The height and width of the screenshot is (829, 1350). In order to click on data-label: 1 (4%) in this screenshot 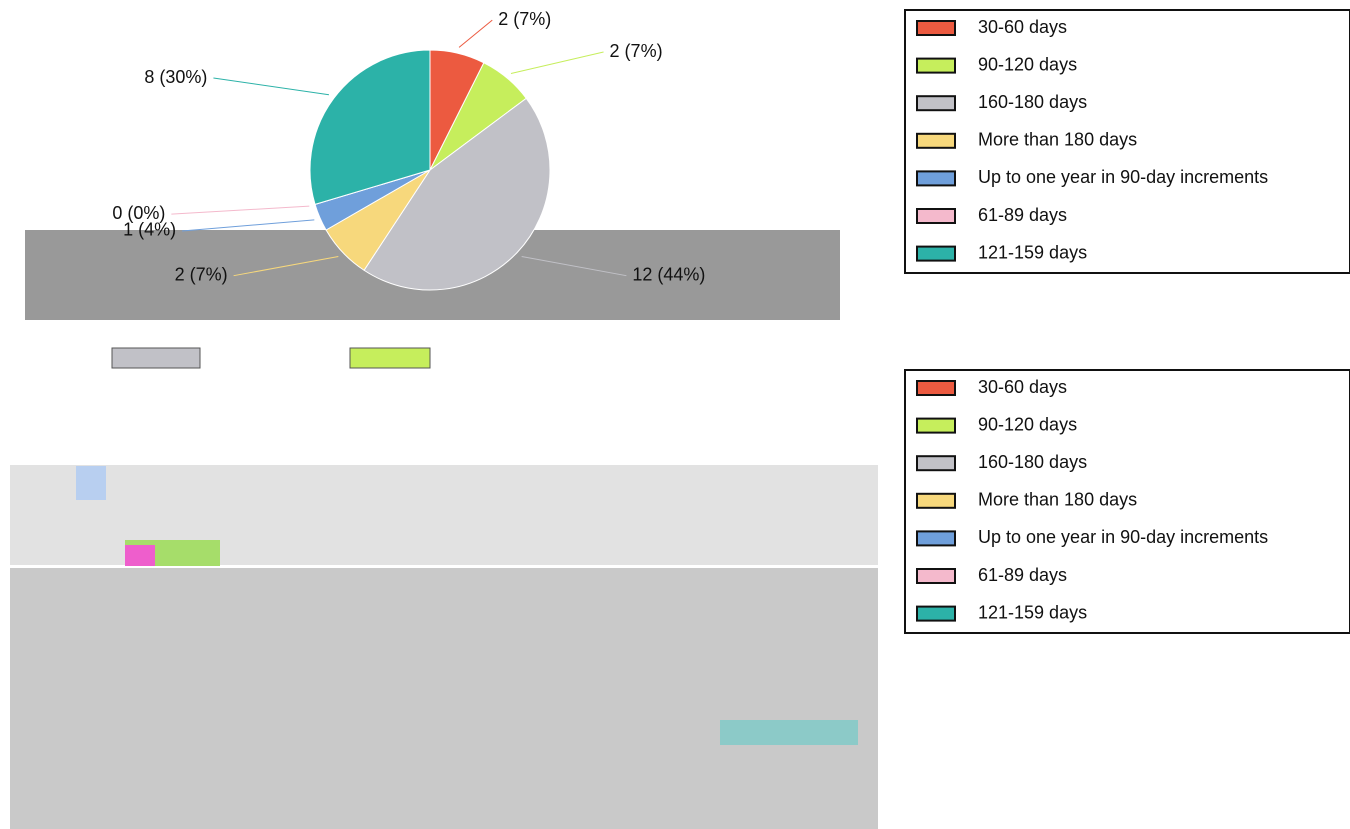, I will do `click(149, 230)`.